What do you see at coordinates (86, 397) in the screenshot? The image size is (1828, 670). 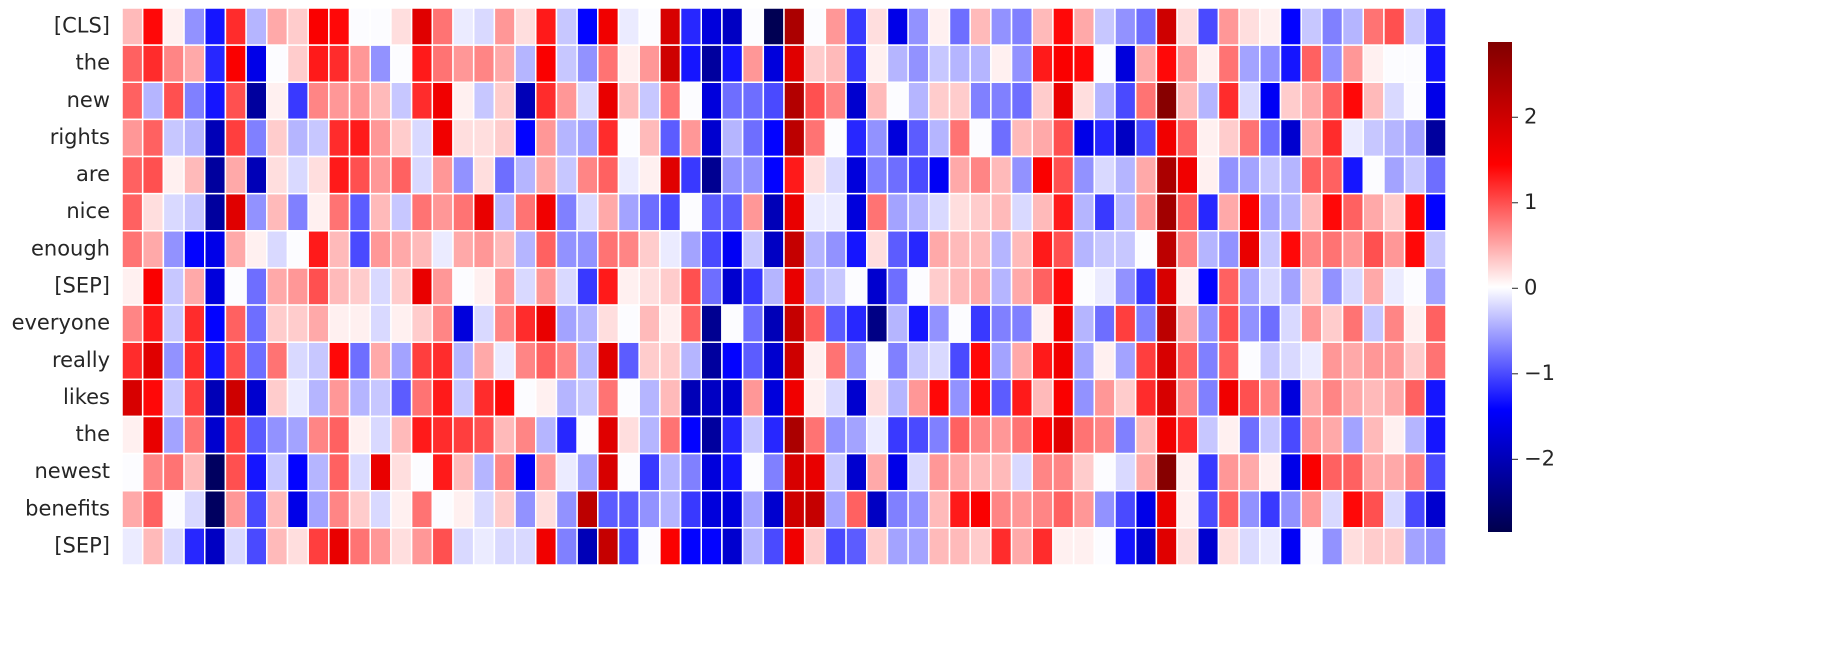 I see `row-label: likes` at bounding box center [86, 397].